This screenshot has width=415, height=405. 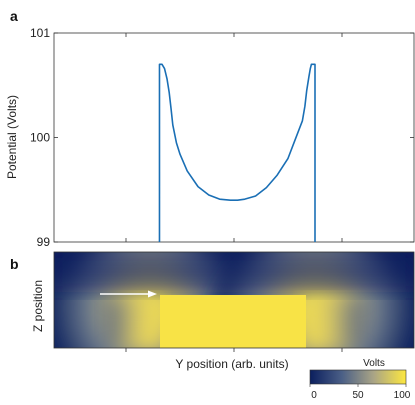 I want to click on panel-label-b: b, so click(x=14, y=264).